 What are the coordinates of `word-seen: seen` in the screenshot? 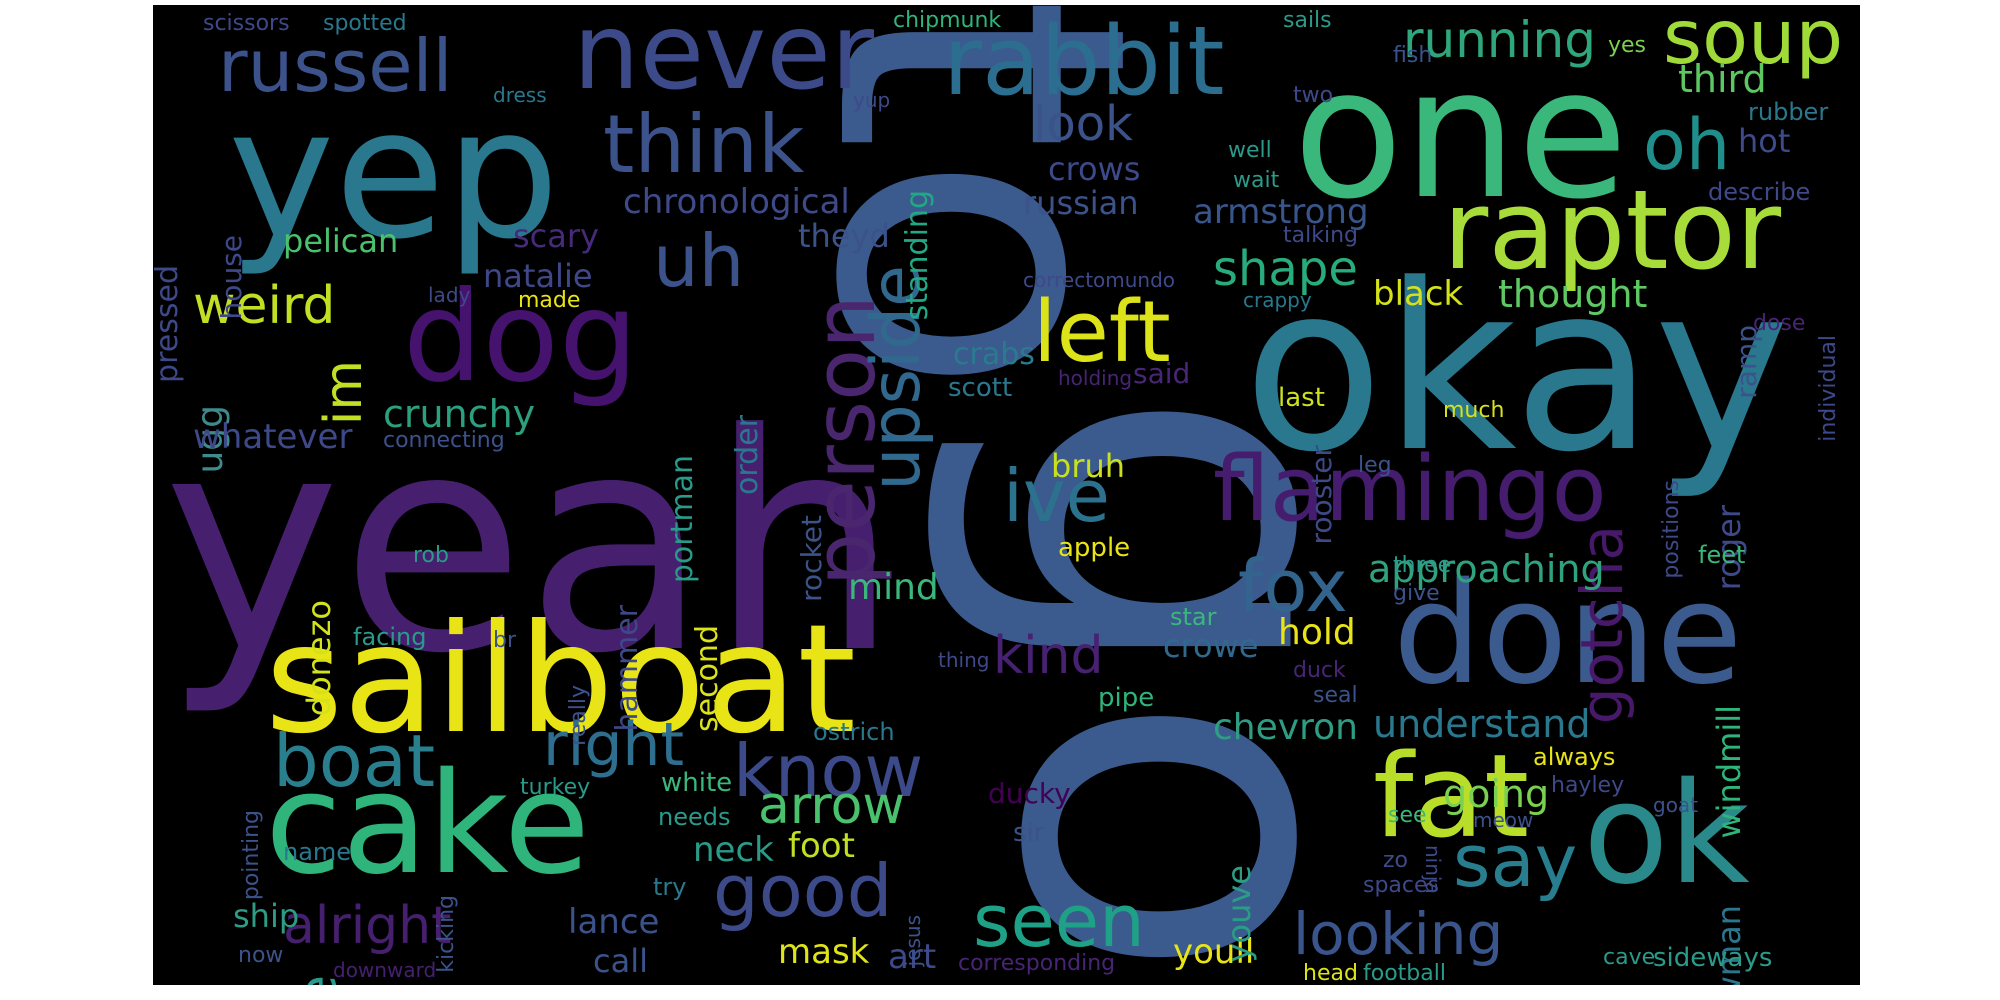 It's located at (1059, 921).